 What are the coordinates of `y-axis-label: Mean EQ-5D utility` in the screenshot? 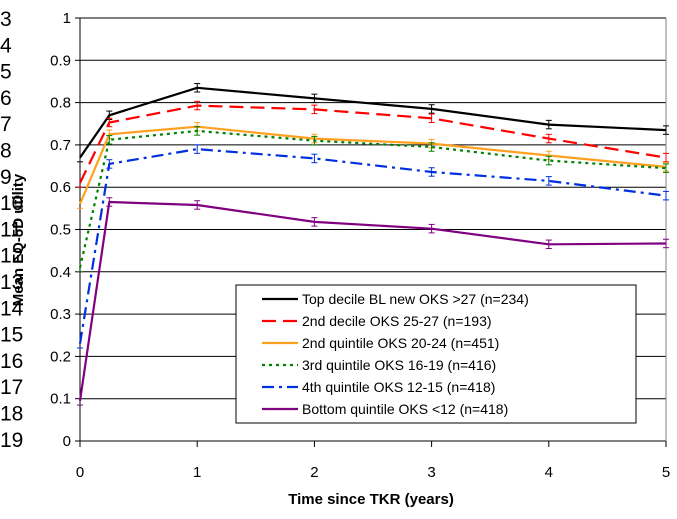 It's located at (18, 239).